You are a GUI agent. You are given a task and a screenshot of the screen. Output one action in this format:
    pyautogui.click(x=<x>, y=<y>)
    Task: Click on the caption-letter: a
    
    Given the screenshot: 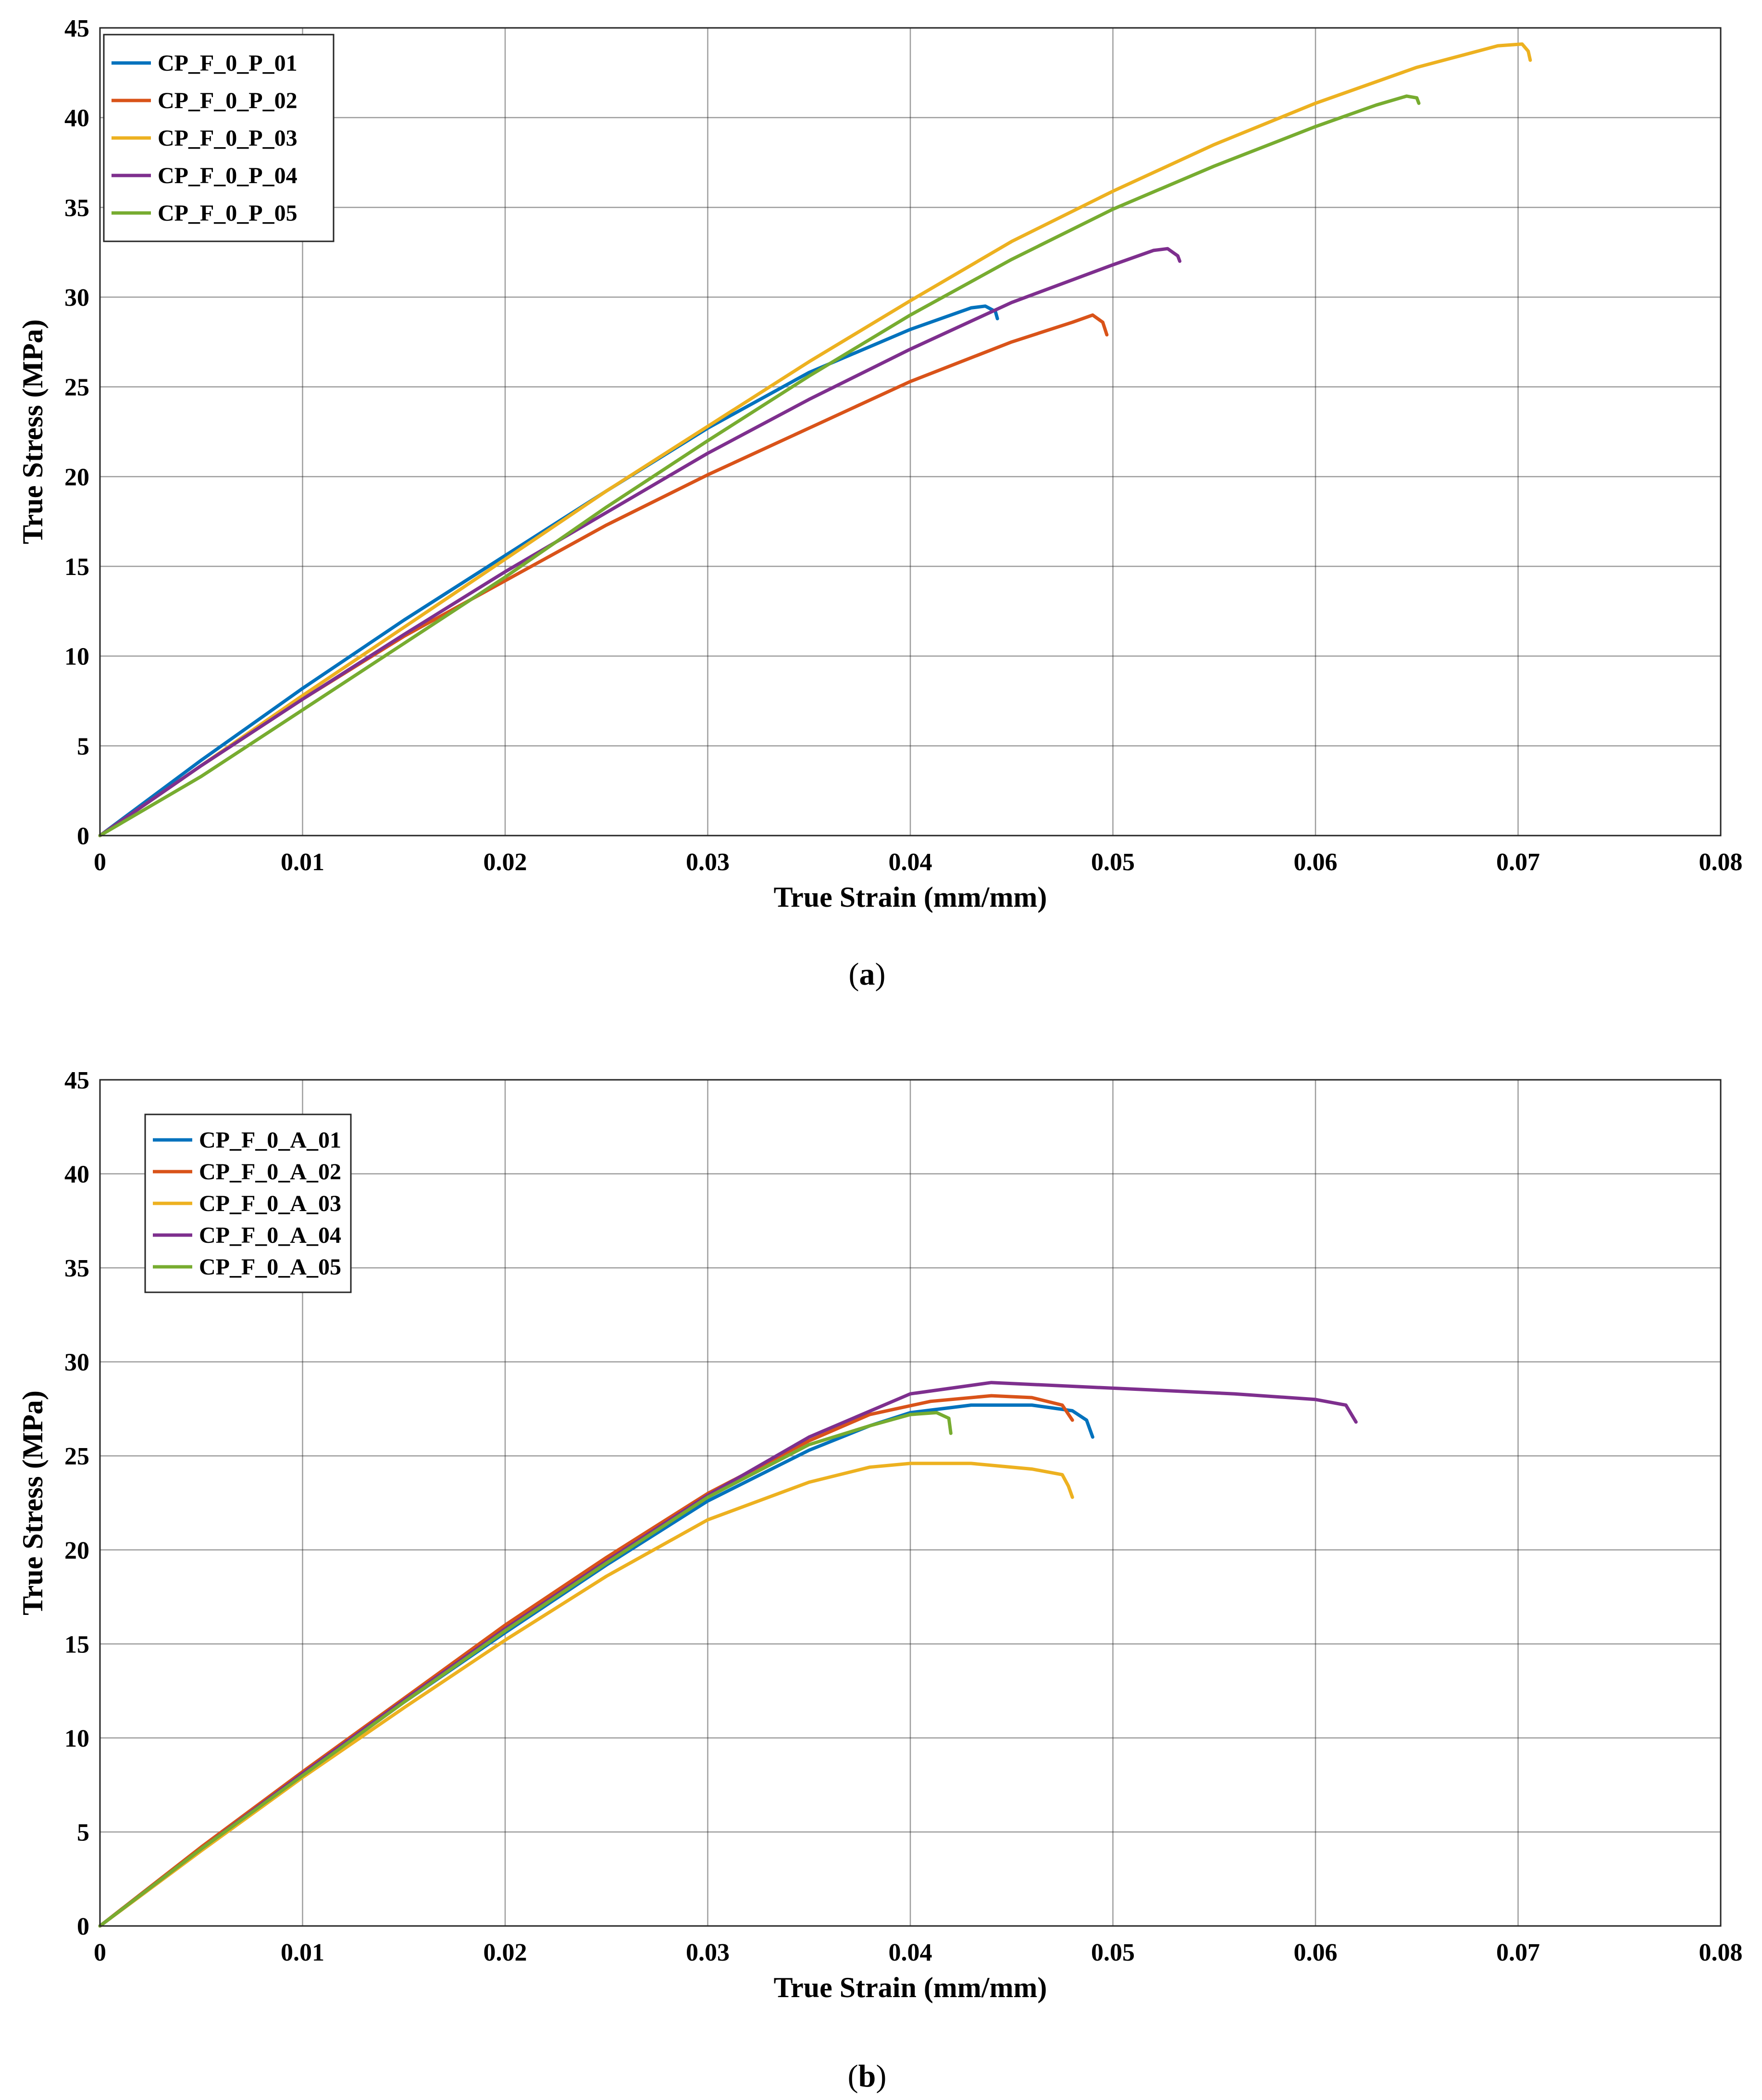 What is the action you would take?
    pyautogui.click(x=867, y=974)
    